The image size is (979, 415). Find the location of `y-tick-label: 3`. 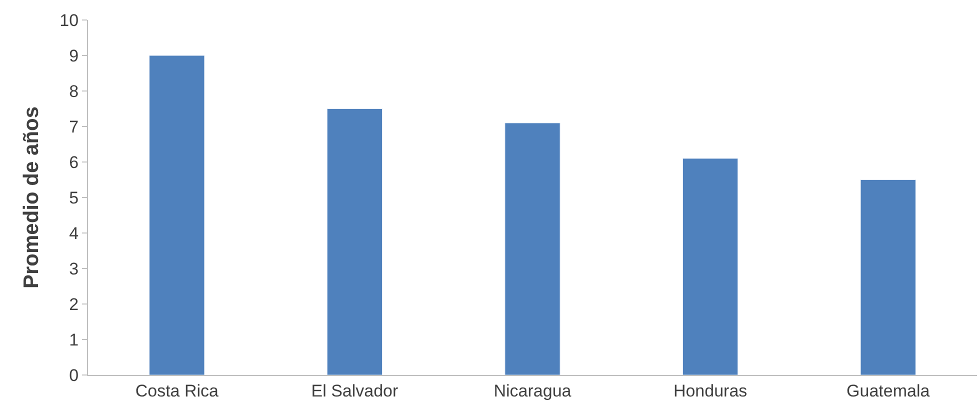

y-tick-label: 3 is located at coordinates (74, 268).